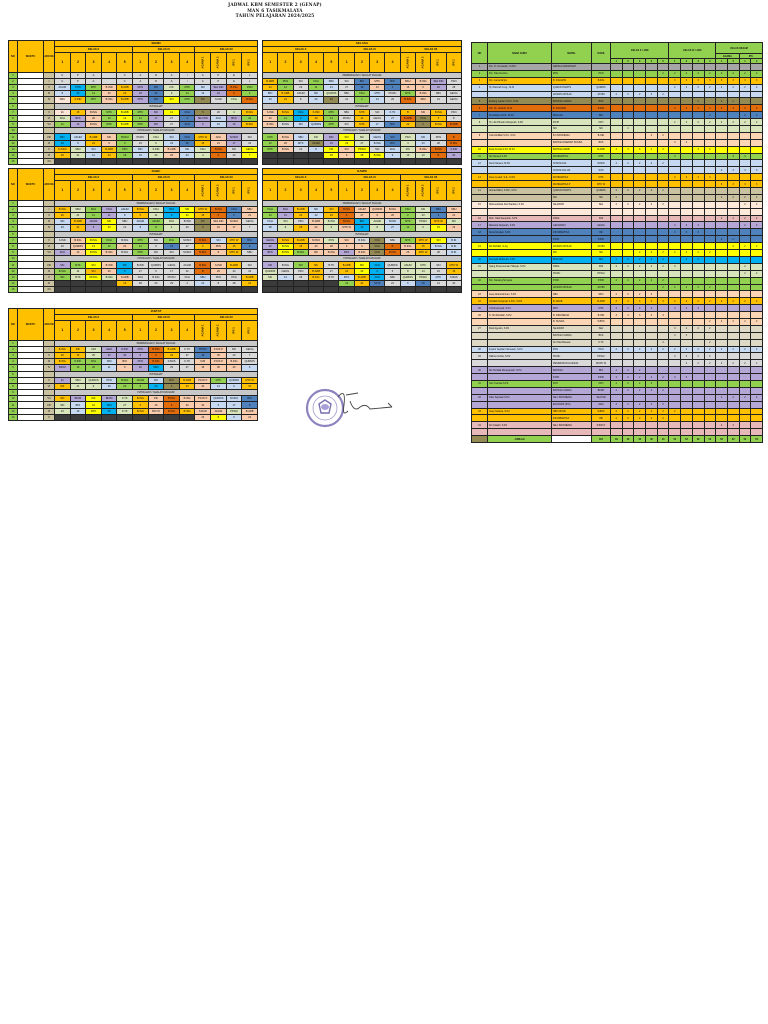 The image size is (768, 1024). Describe the element at coordinates (571, 163) in the screenshot. I see `teacher-subject: SOSIOLOGI` at that location.